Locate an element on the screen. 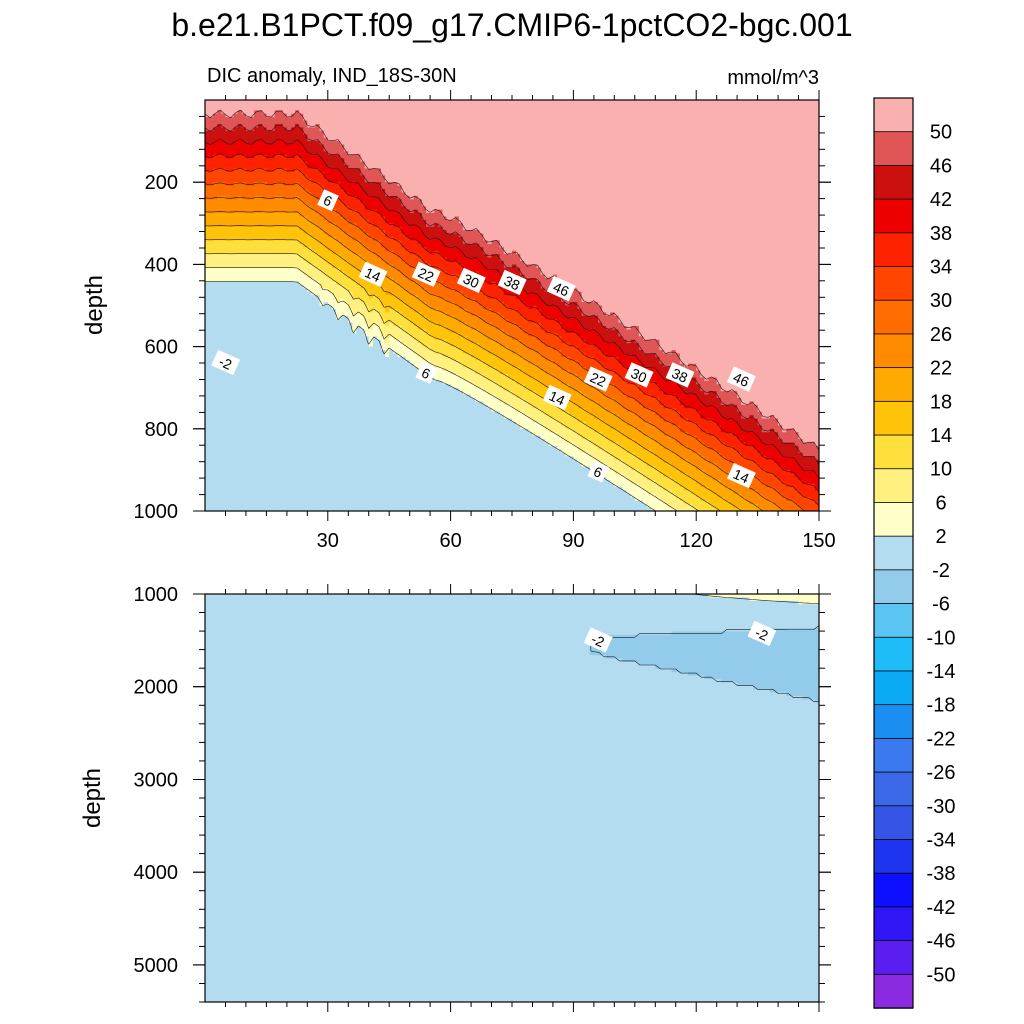 The height and width of the screenshot is (1024, 1024). lower-contour-label: -2 is located at coordinates (598, 640).